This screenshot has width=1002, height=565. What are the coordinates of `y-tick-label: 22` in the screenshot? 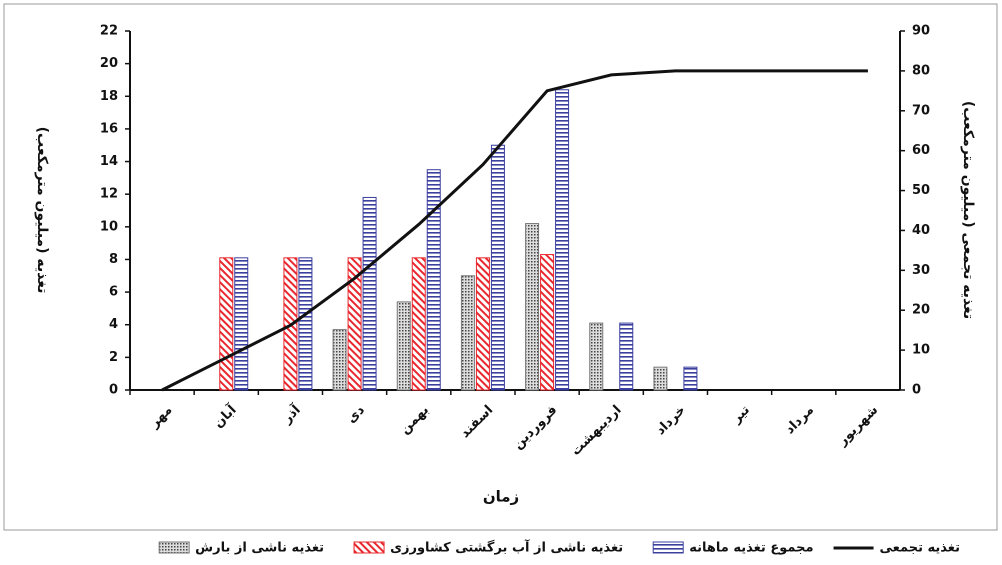 It's located at (109, 31).